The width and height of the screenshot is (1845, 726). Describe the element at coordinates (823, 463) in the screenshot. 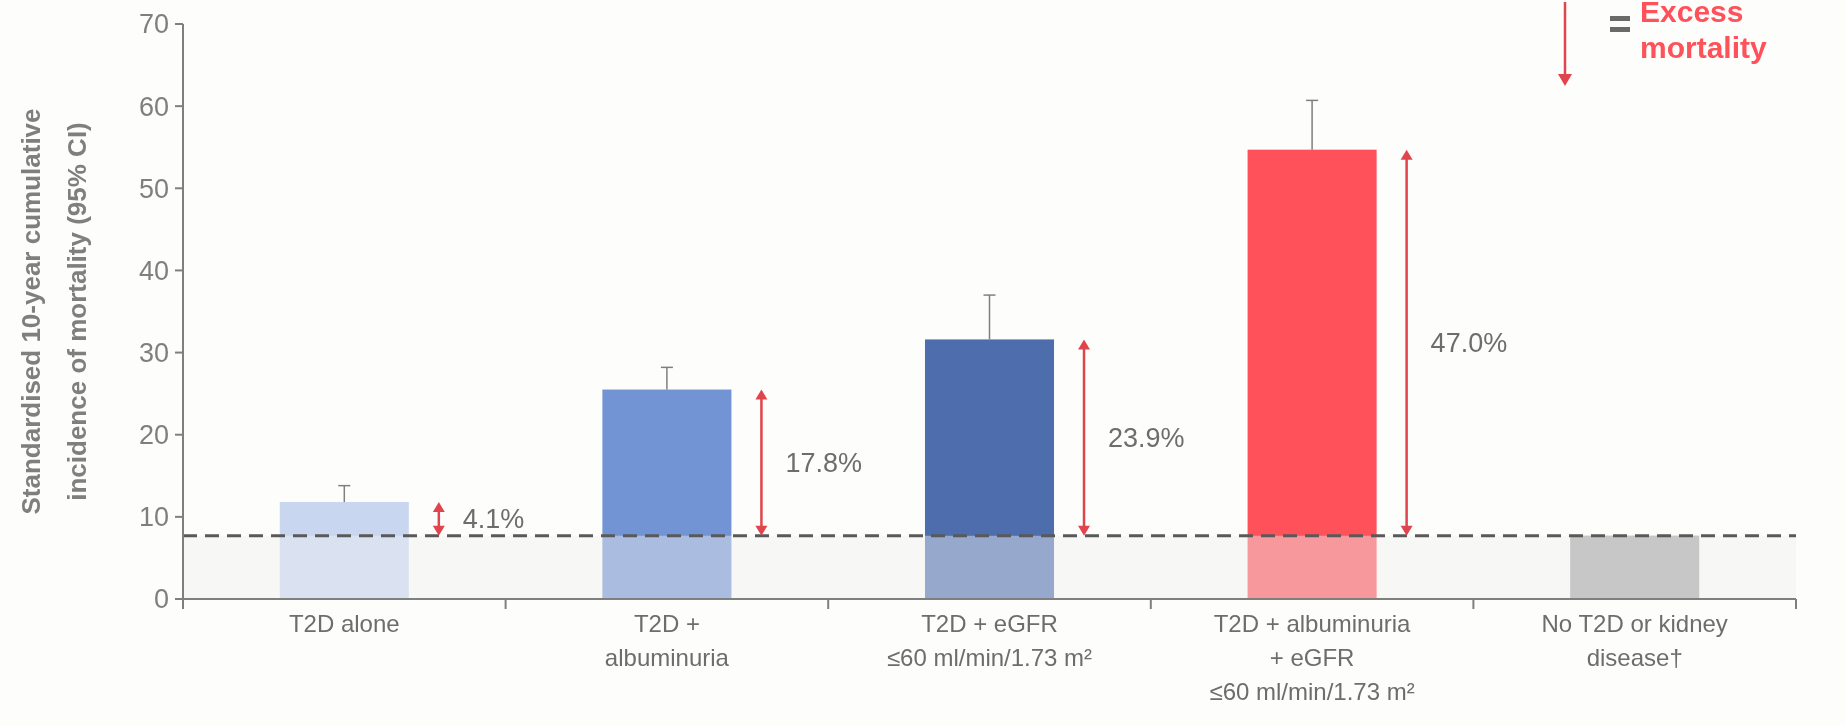

I see `annotation: 17.8%` at that location.